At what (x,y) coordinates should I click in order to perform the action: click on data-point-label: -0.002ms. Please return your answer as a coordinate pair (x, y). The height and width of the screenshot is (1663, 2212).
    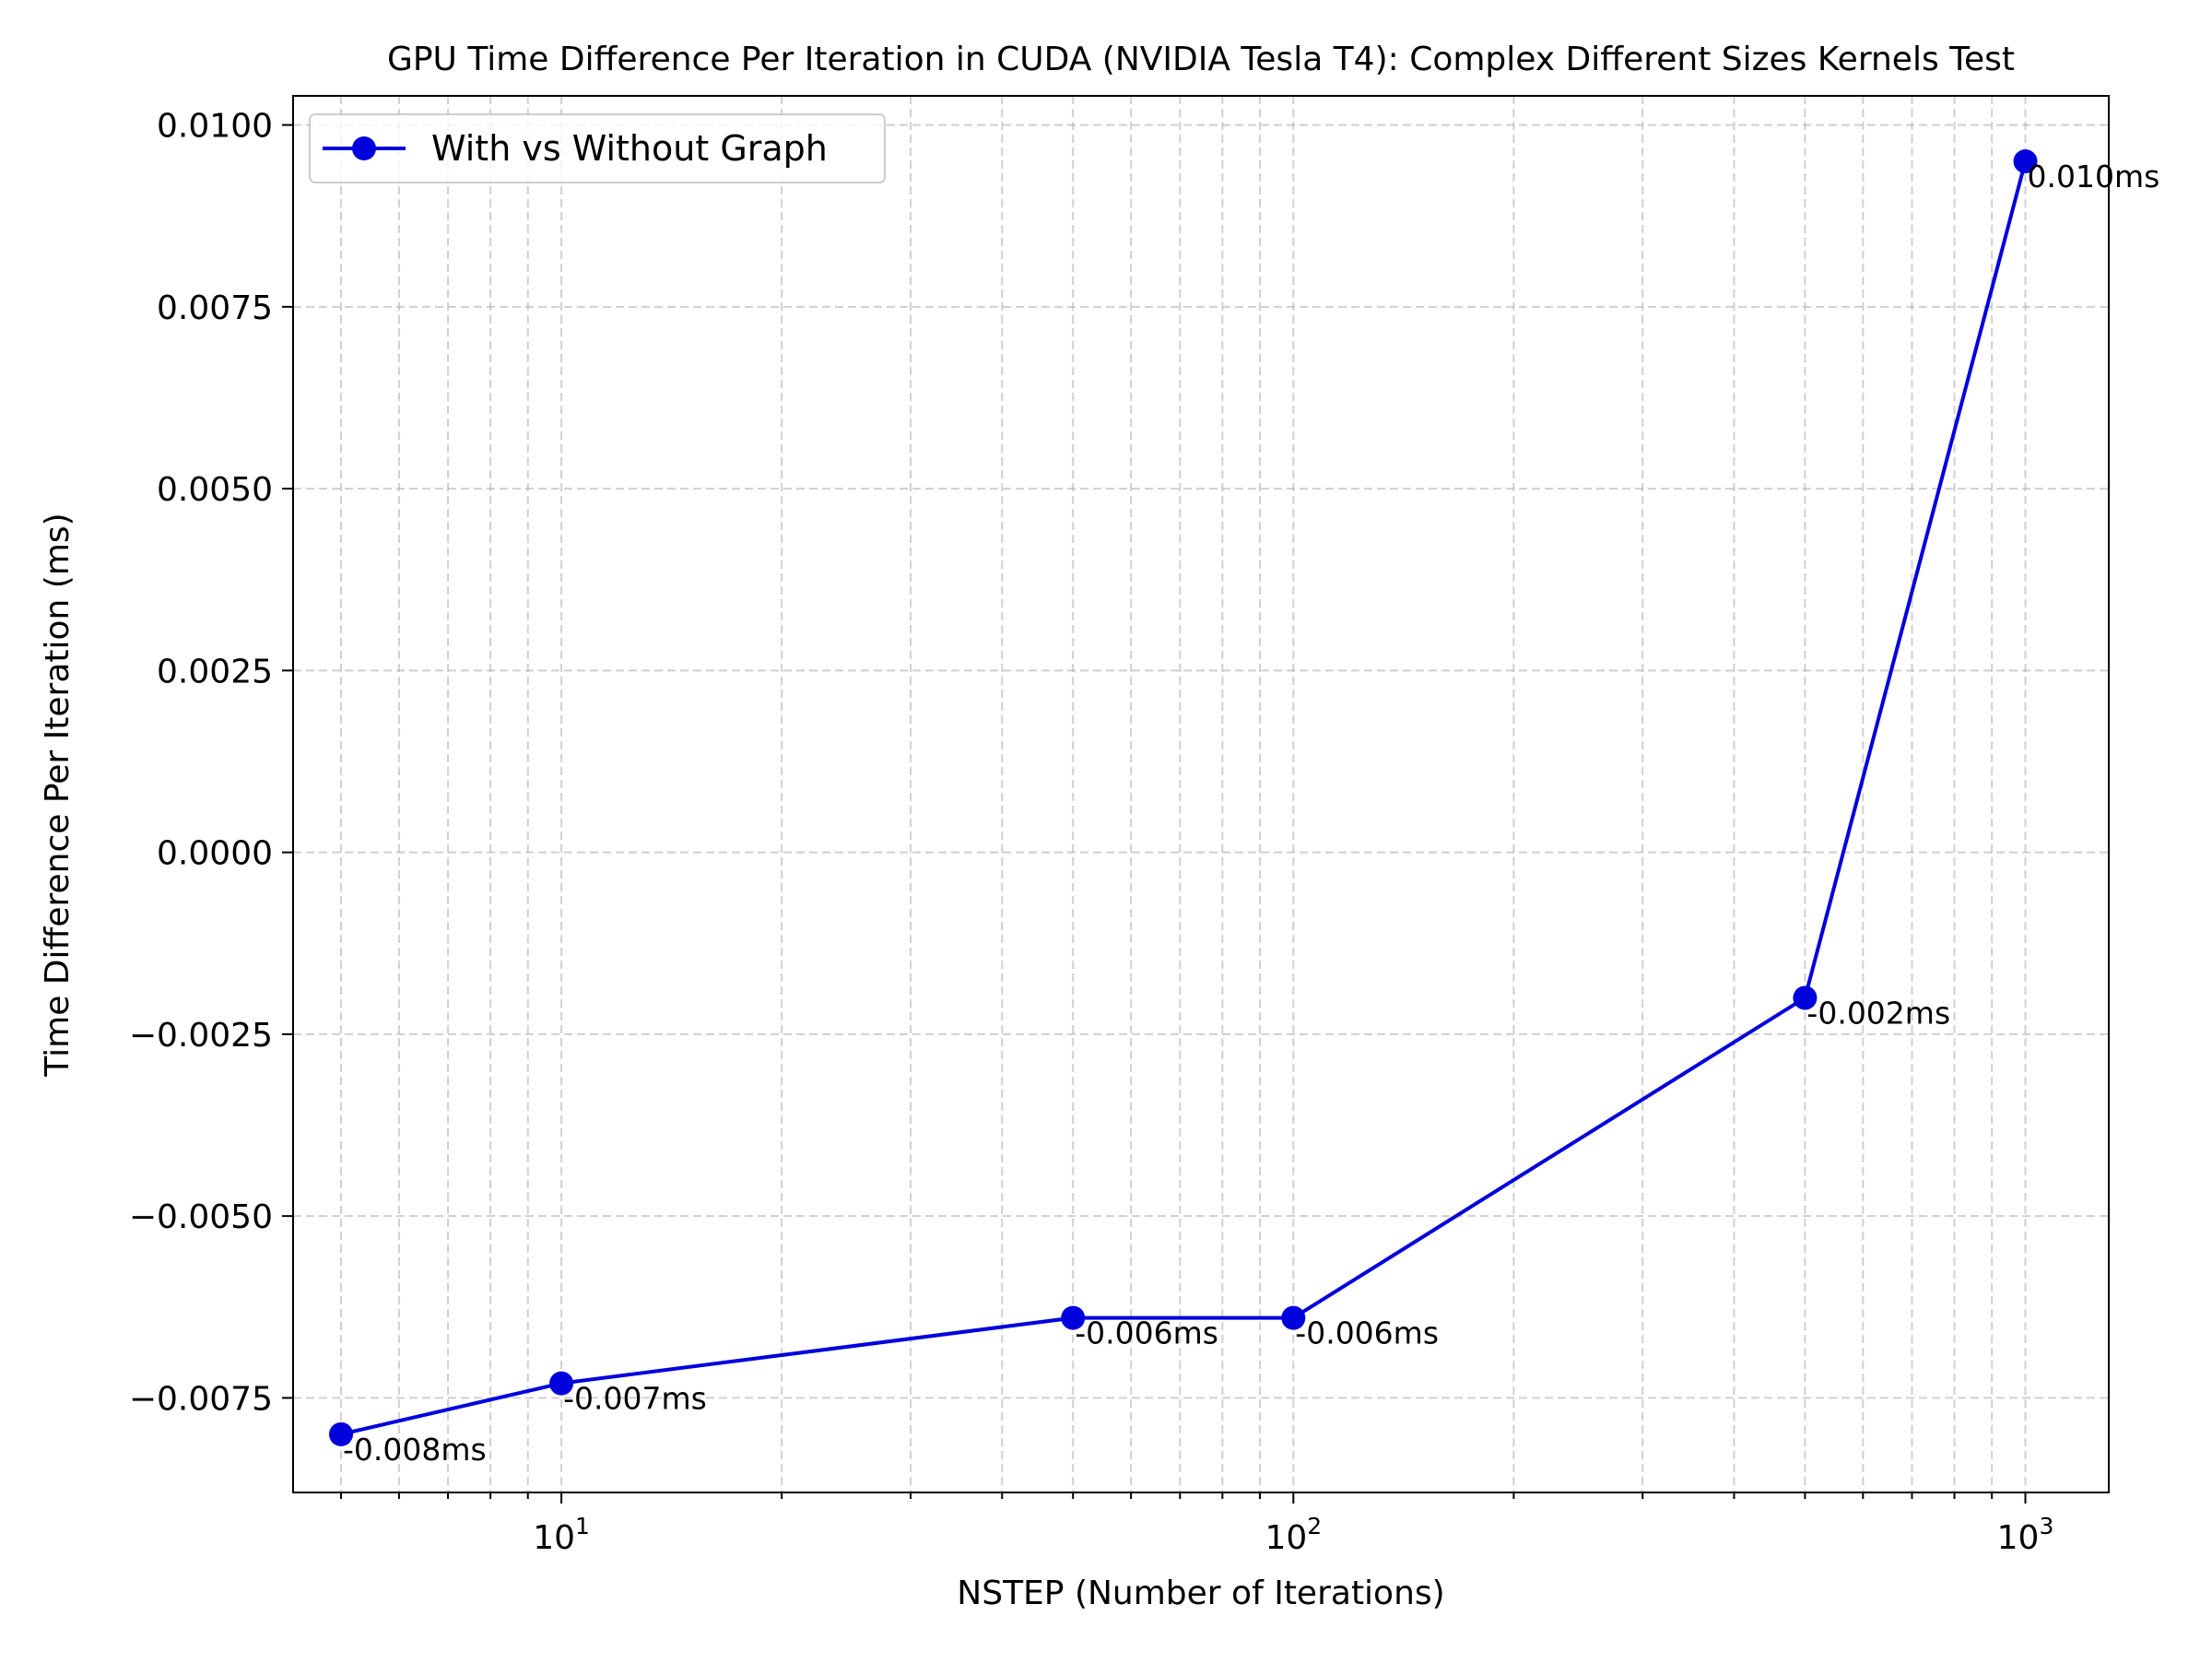
    Looking at the image, I should click on (1878, 1013).